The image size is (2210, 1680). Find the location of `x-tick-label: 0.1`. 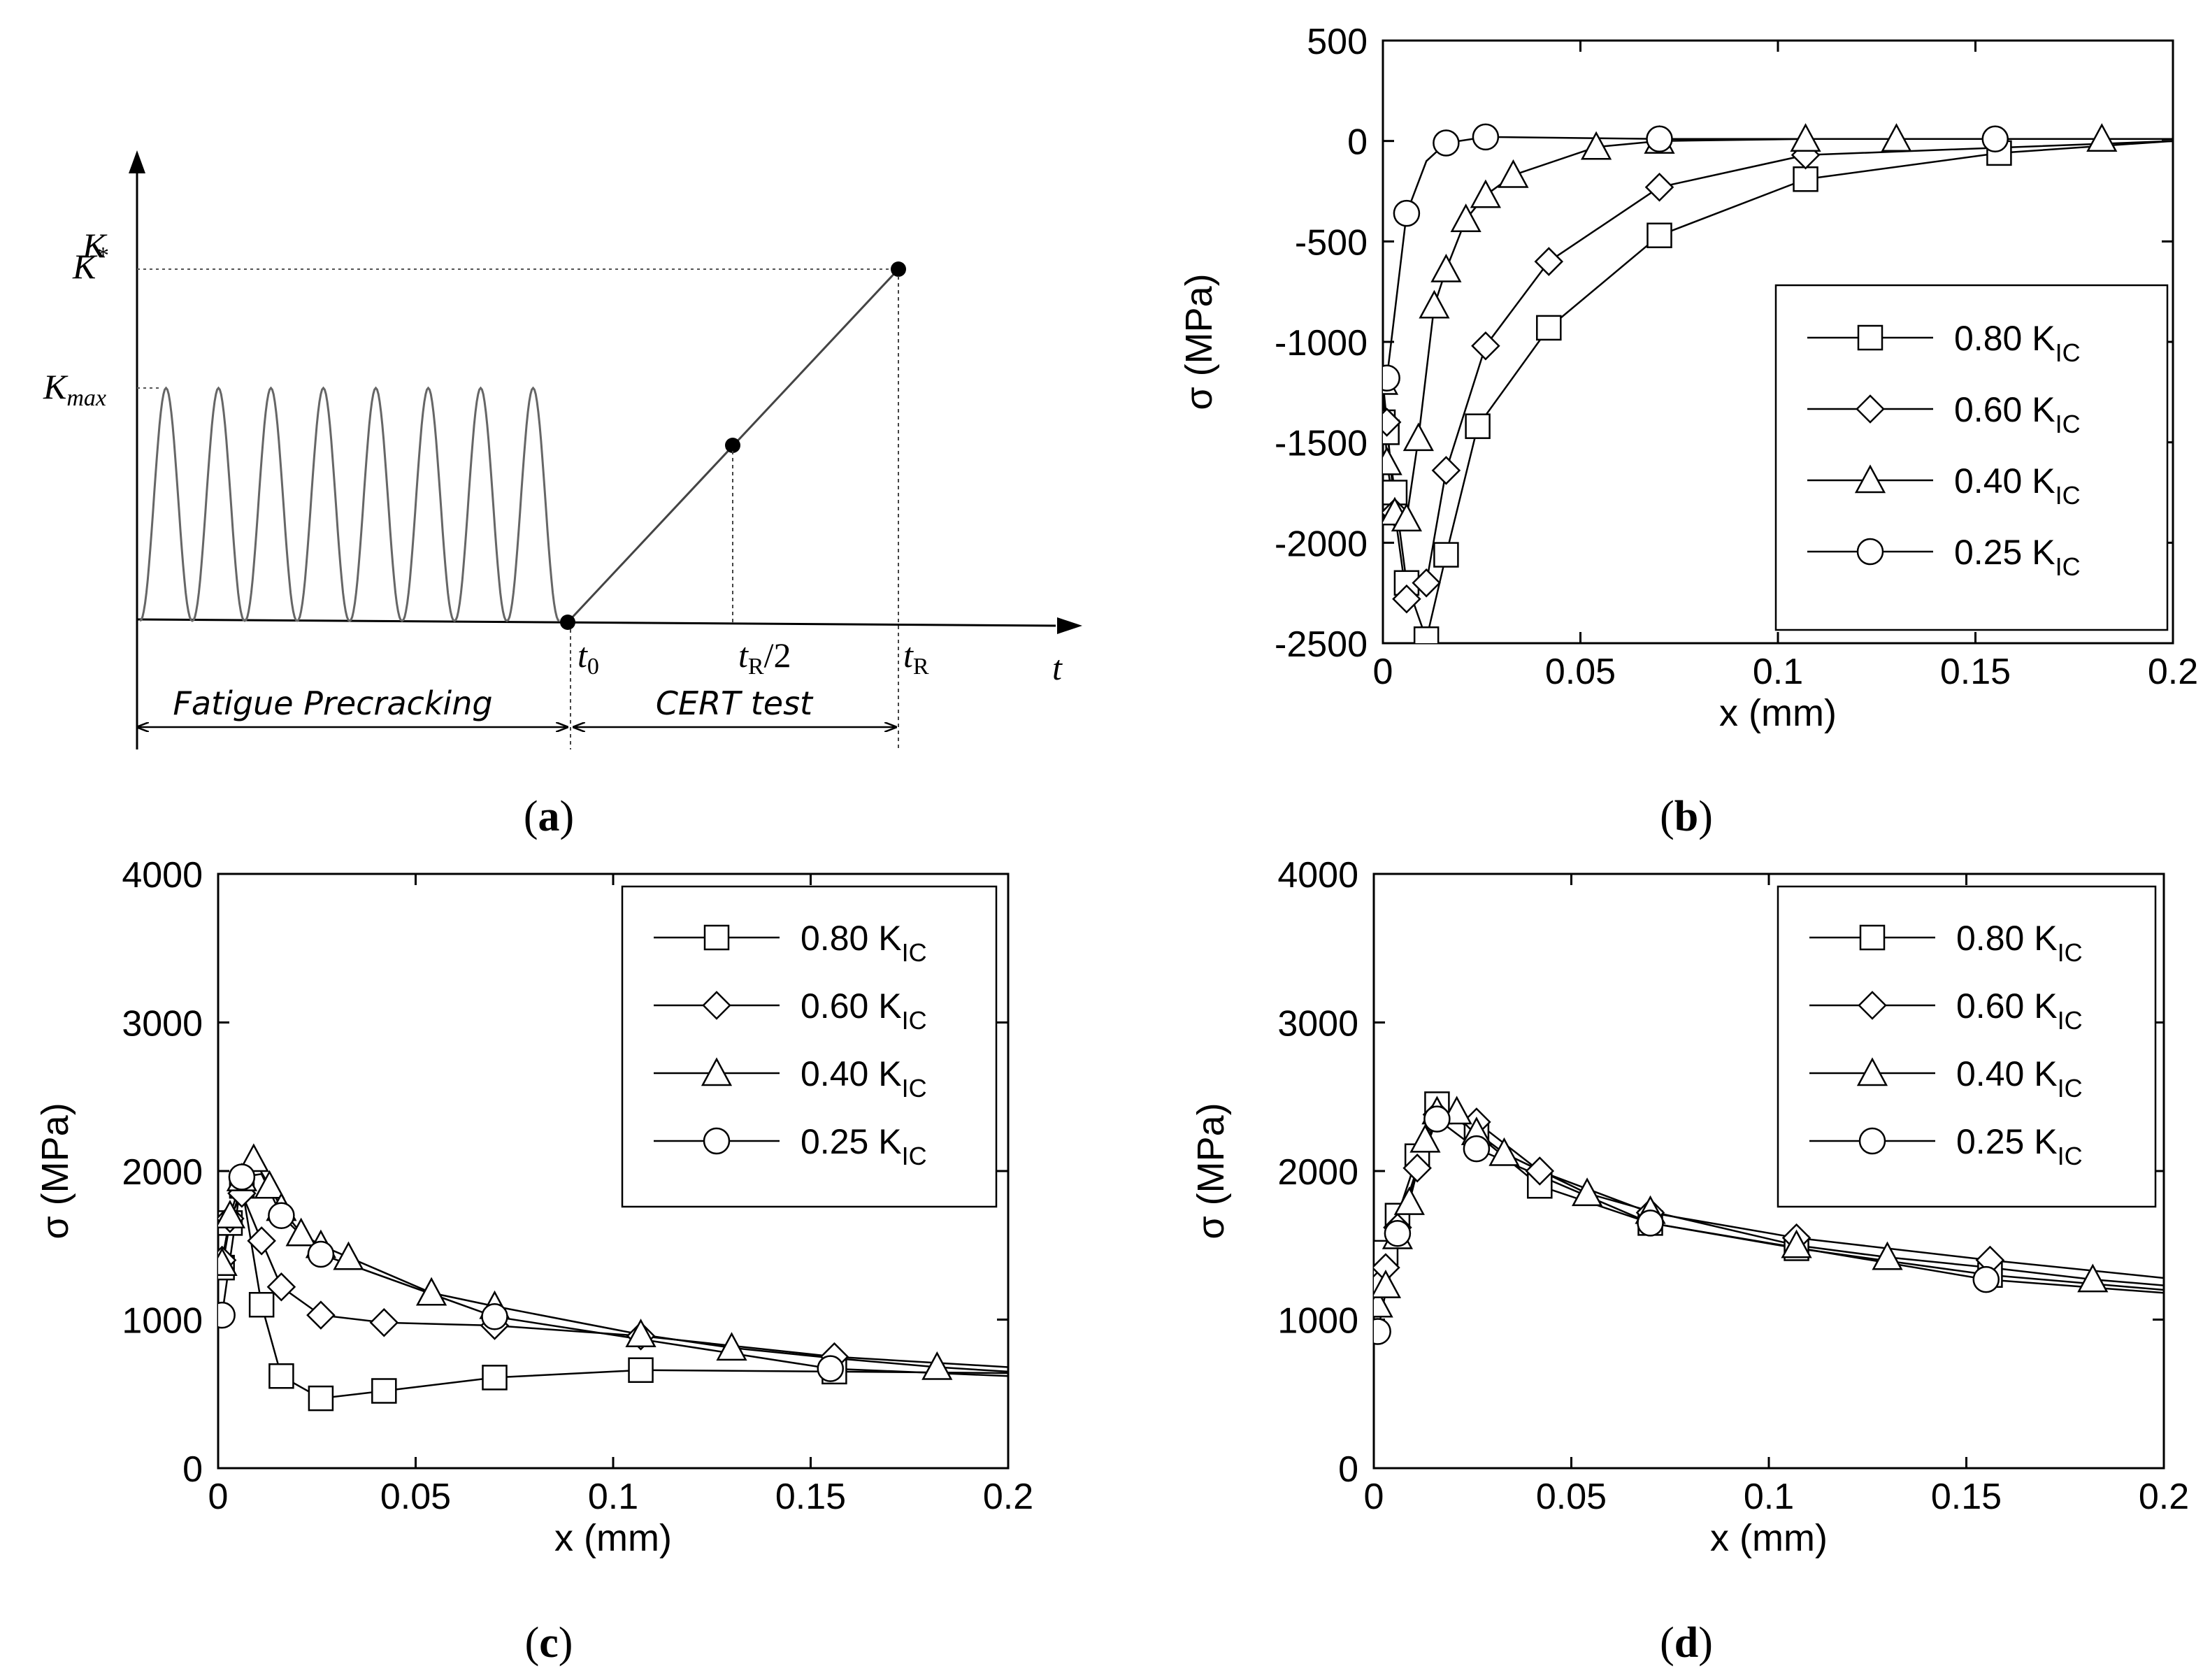

x-tick-label: 0.1 is located at coordinates (1769, 1497).